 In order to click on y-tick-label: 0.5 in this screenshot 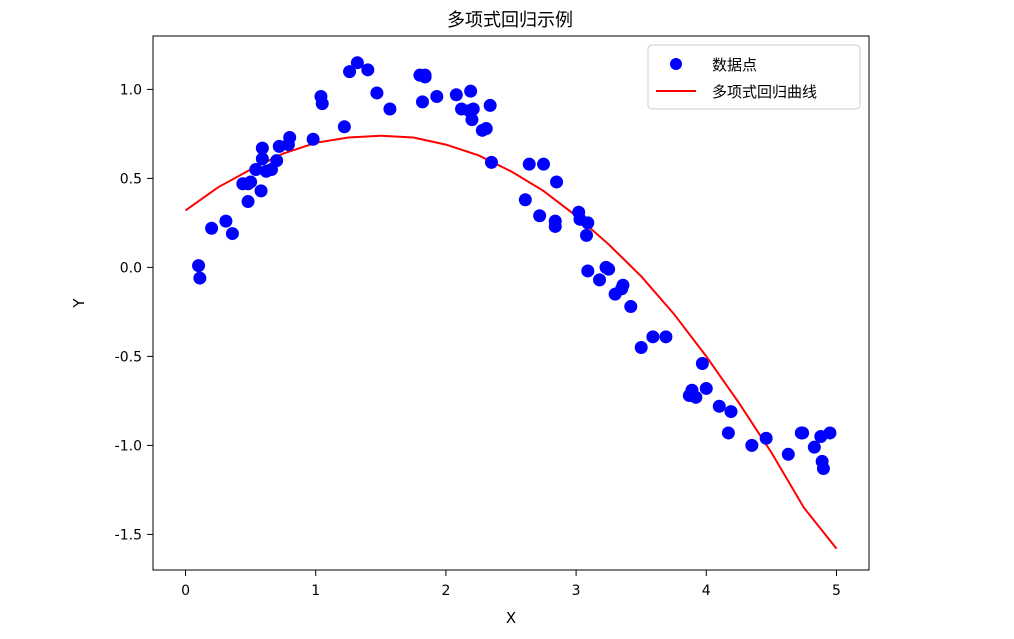, I will do `click(131, 179)`.